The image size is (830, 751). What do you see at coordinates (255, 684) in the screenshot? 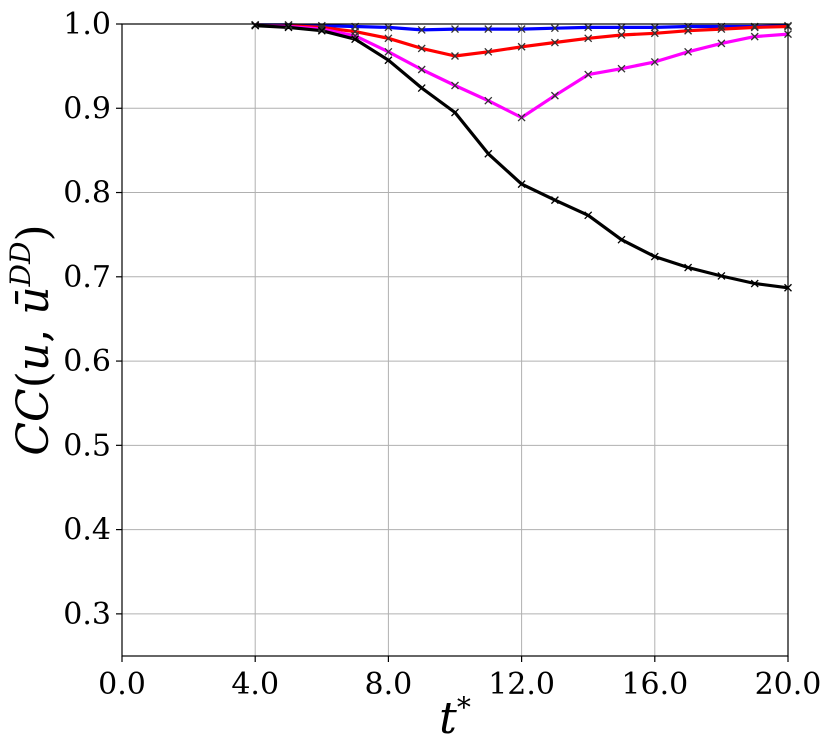
I see `x-tick-label: 4.0` at bounding box center [255, 684].